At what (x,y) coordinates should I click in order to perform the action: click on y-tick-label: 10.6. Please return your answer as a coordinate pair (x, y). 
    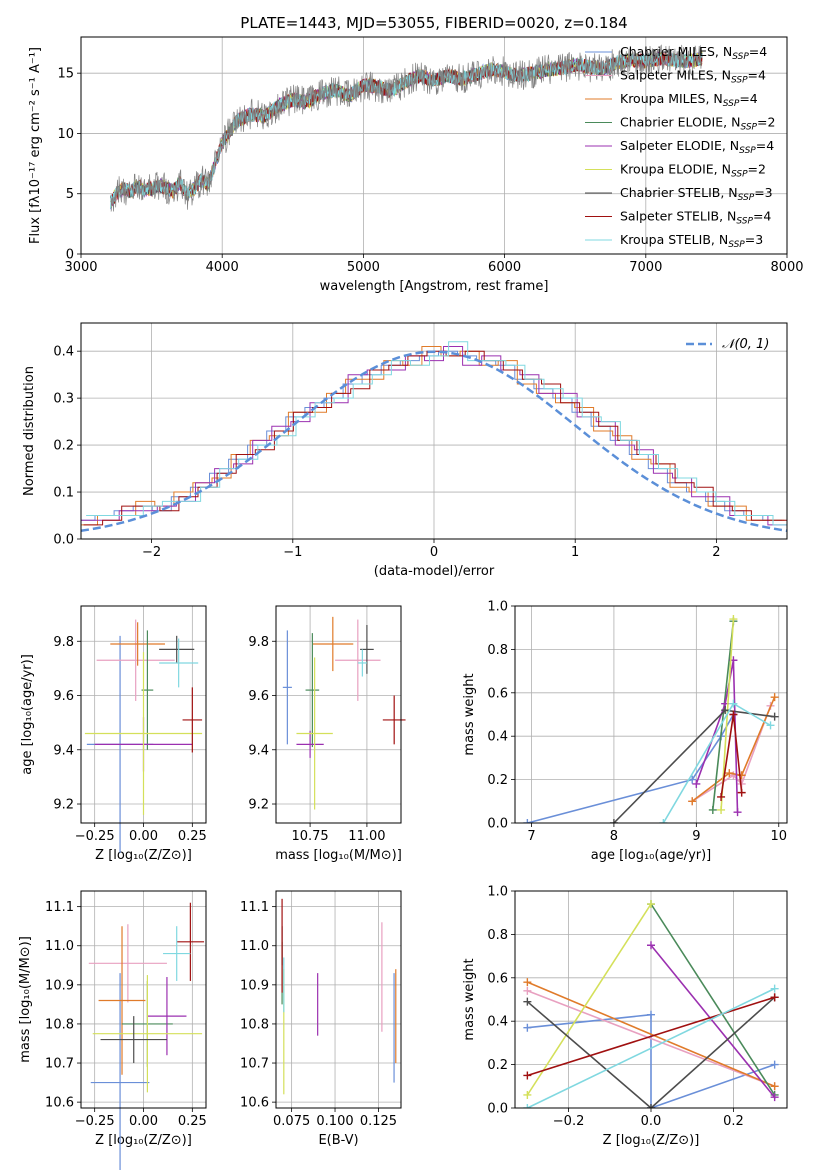
    Looking at the image, I should click on (254, 1103).